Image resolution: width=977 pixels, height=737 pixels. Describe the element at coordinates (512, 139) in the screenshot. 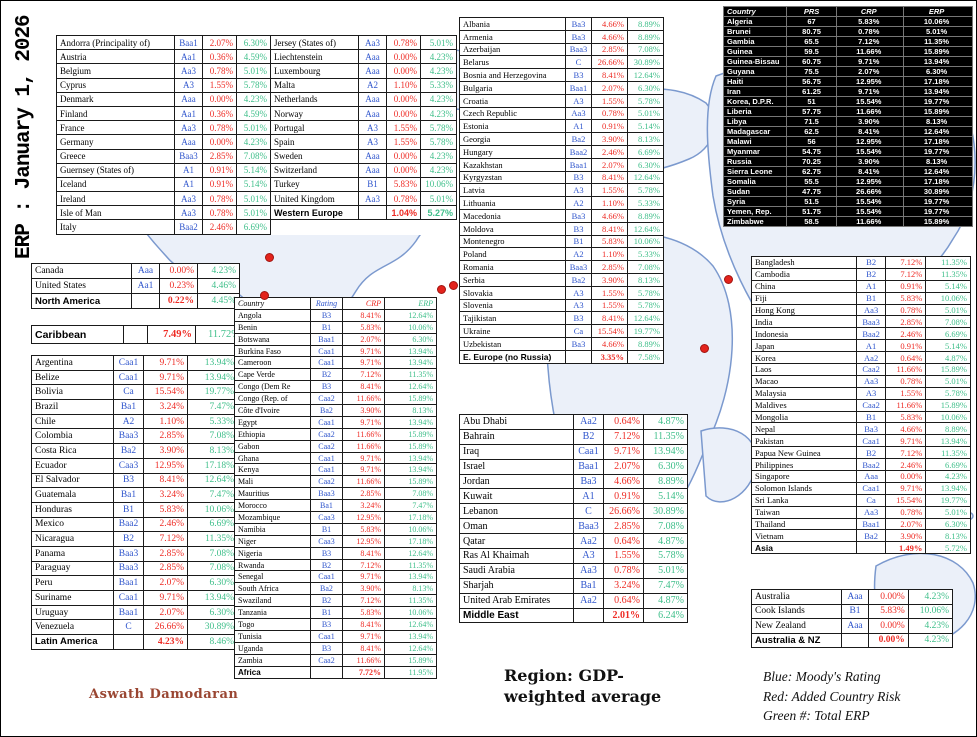

I see `cell: Georgia` at that location.